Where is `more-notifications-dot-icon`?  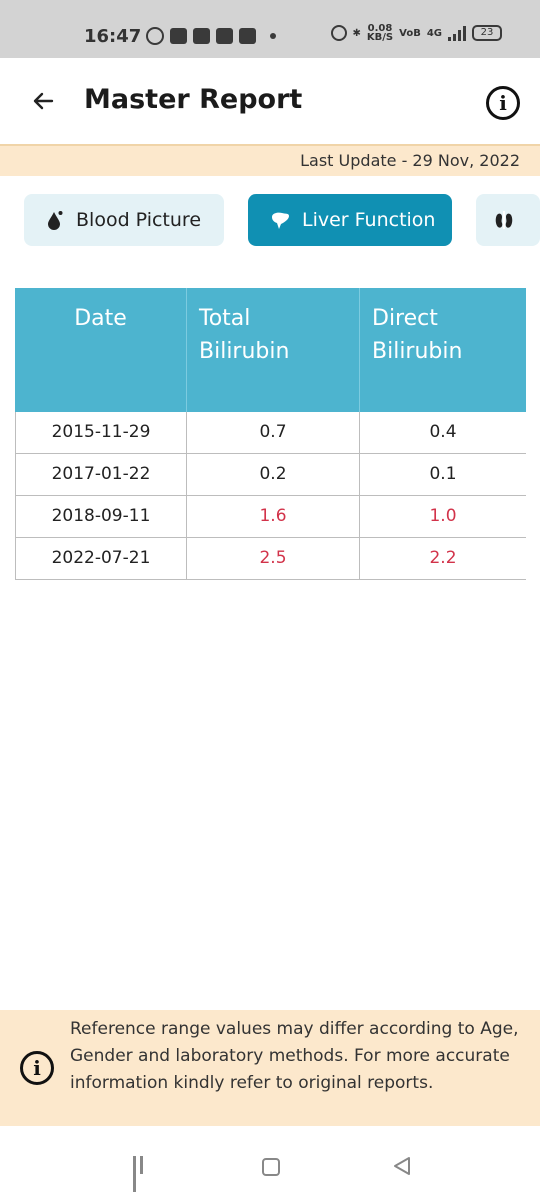 more-notifications-dot-icon is located at coordinates (273, 36).